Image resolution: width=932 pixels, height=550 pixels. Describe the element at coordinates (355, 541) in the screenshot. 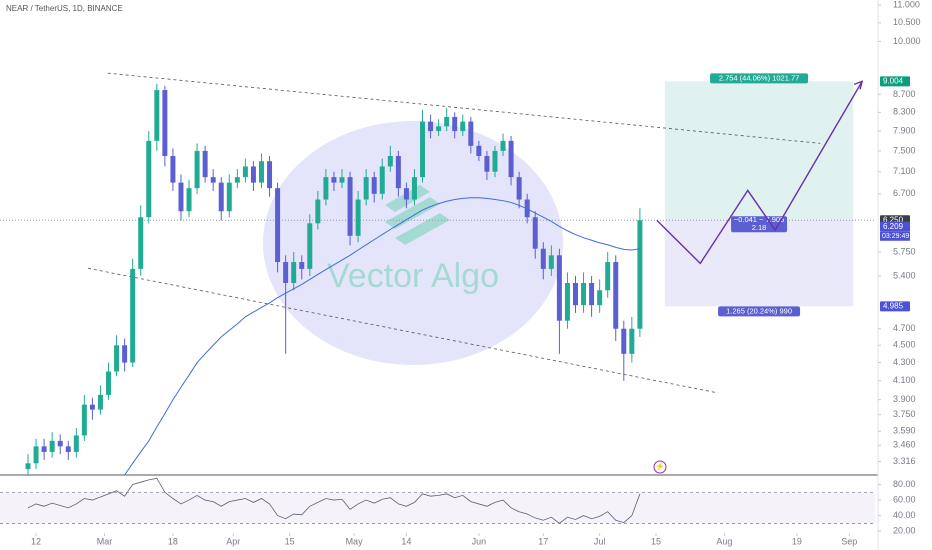

I see `x-tick-label: May` at that location.